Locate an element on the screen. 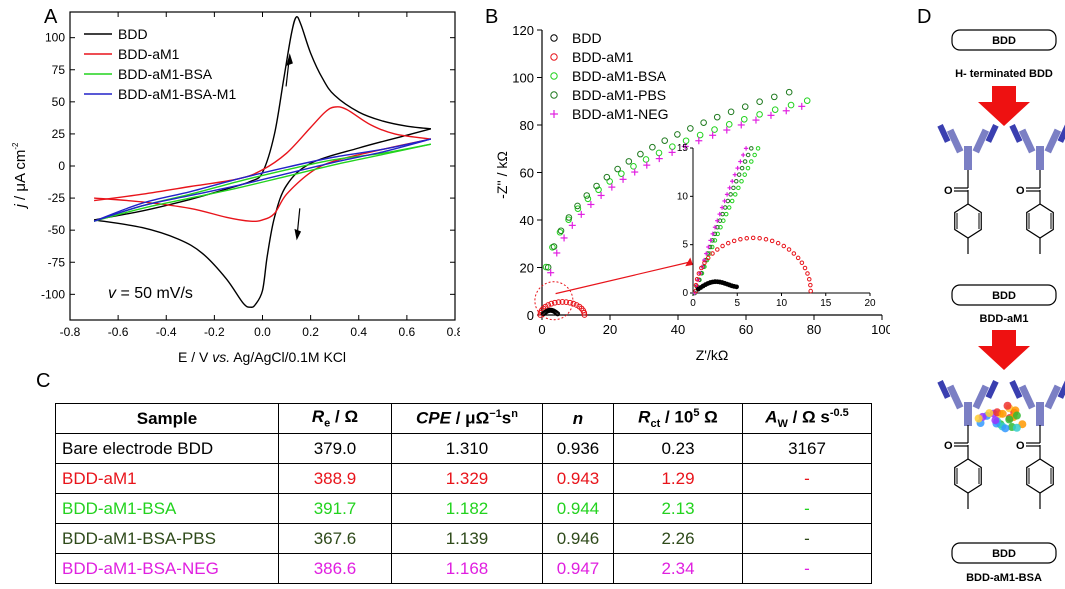 The width and height of the screenshot is (1065, 589). inset-ytick-label: 15 is located at coordinates (683, 148).